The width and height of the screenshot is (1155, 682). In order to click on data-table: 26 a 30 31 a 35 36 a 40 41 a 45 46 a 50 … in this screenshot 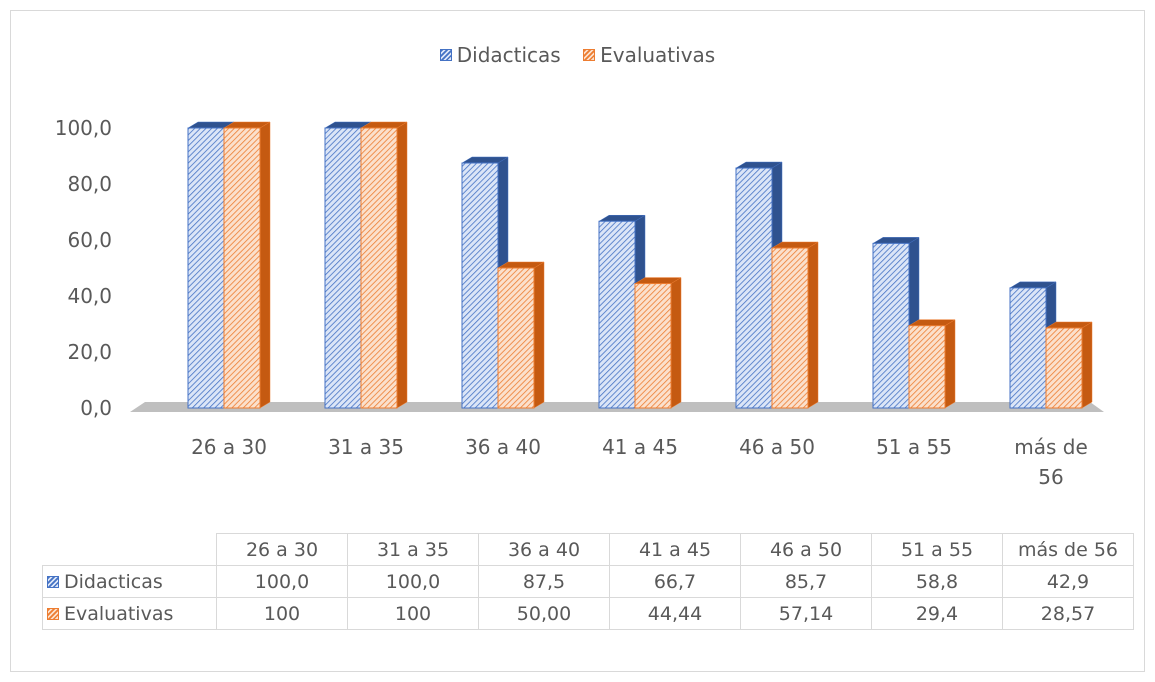, I will do `click(588, 581)`.